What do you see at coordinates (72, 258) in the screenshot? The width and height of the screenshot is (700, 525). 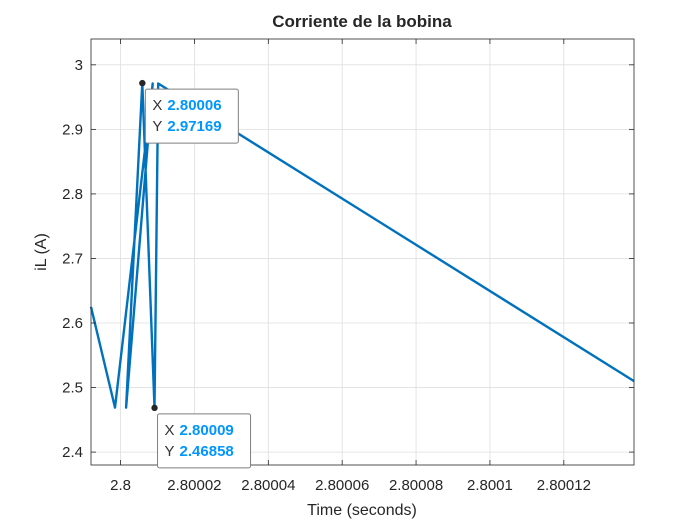 I see `y-tick-label: 2.7` at bounding box center [72, 258].